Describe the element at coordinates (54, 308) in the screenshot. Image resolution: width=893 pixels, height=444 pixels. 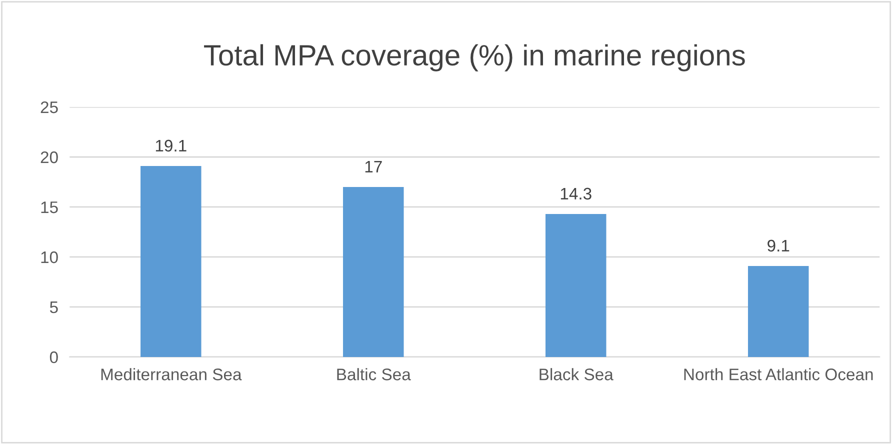
I see `y-tick-label: 5` at that location.